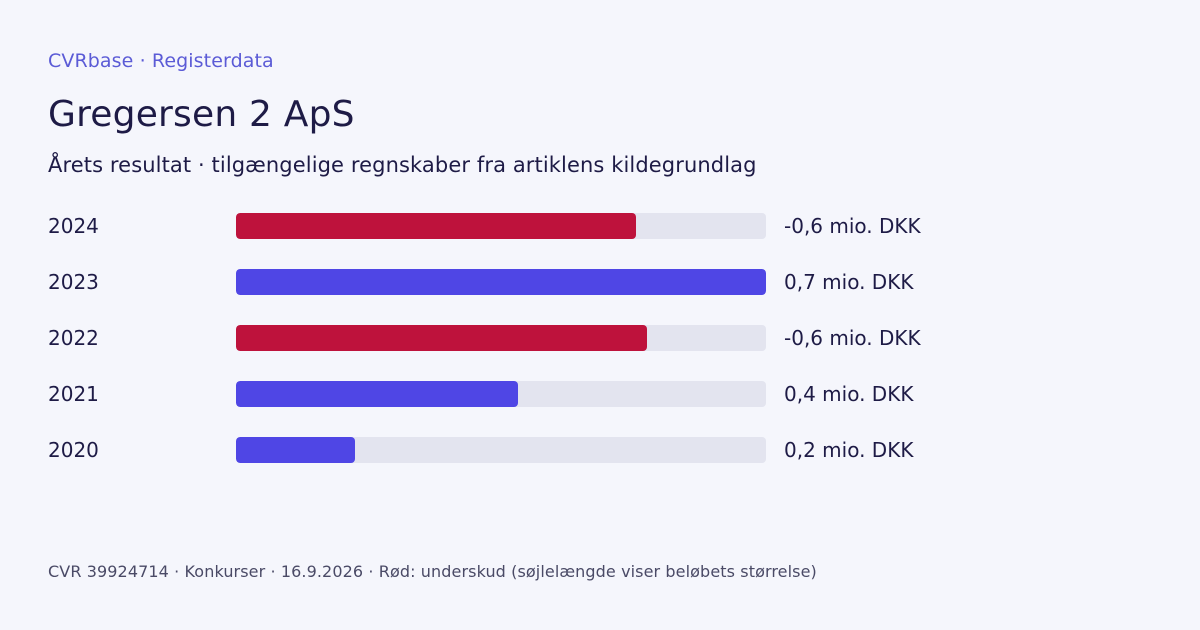 The image size is (1200, 630). What do you see at coordinates (849, 450) in the screenshot?
I see `value-label: 0,2 mio. DKK` at bounding box center [849, 450].